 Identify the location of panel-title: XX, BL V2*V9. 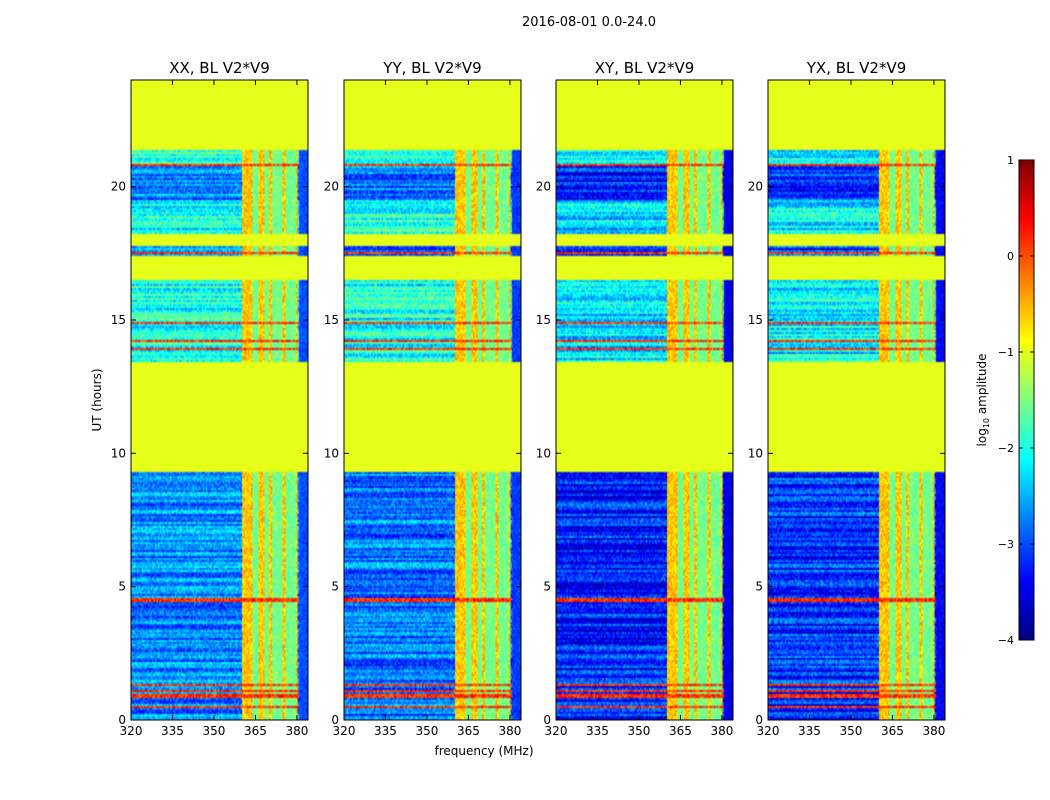
(219, 68).